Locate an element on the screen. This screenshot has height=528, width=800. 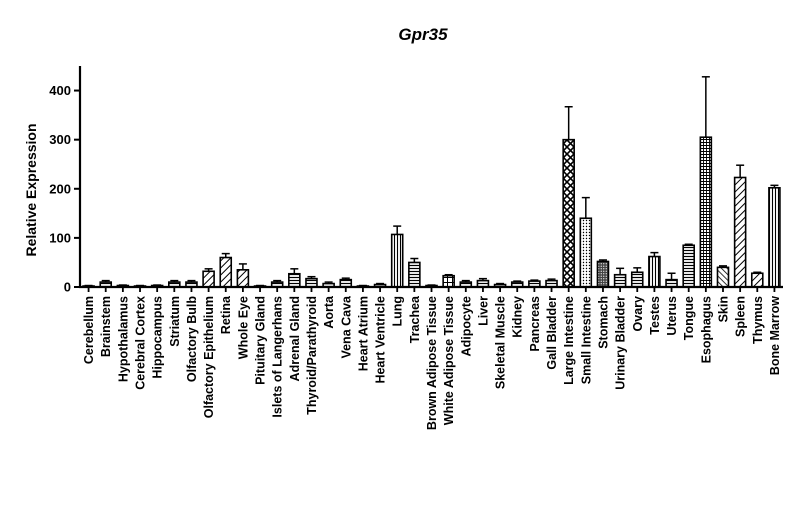
x-tick-label: Stomach is located at coordinates (603, 322).